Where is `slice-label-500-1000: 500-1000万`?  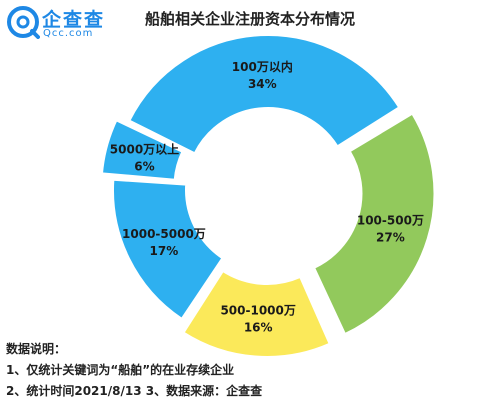 slice-label-500-1000: 500-1000万 is located at coordinates (257, 311).